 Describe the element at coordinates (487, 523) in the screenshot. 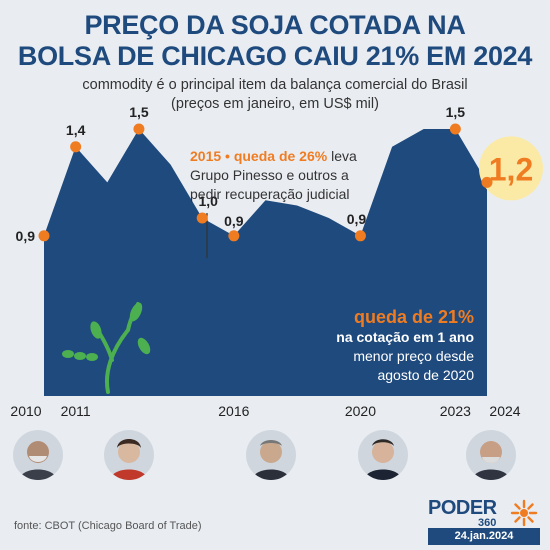

I see `logo-number: 360` at that location.